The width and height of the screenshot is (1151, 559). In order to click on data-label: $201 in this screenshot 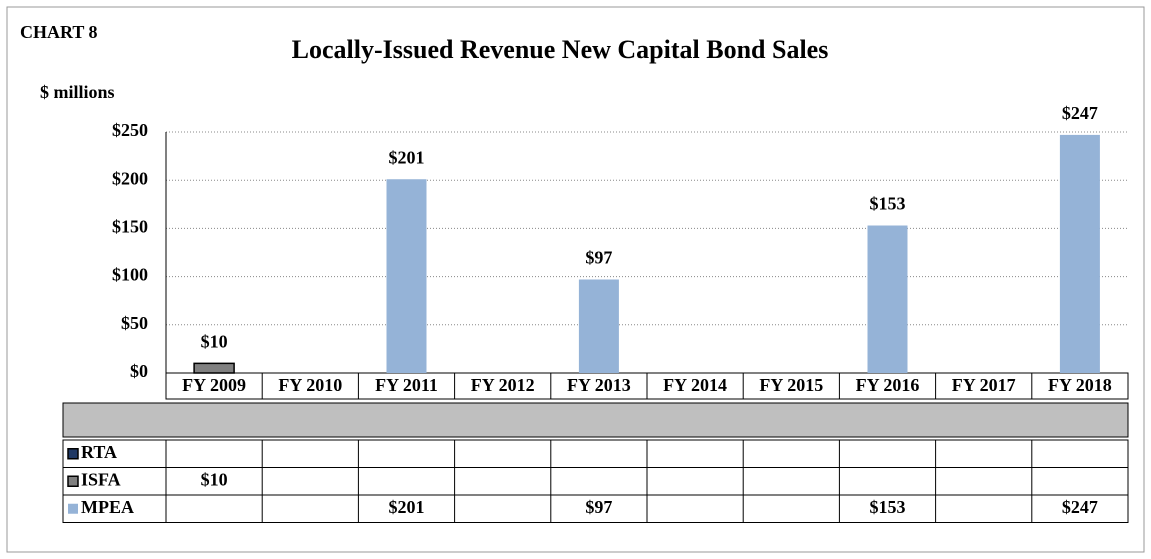, I will do `click(407, 157)`.